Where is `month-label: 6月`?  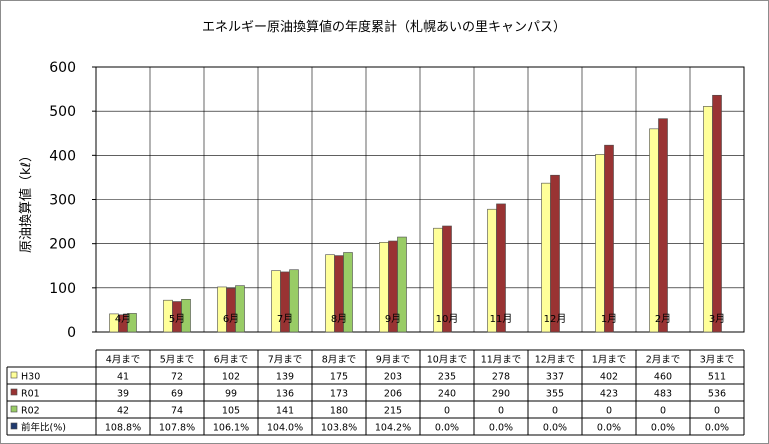
month-label: 6月 is located at coordinates (231, 319).